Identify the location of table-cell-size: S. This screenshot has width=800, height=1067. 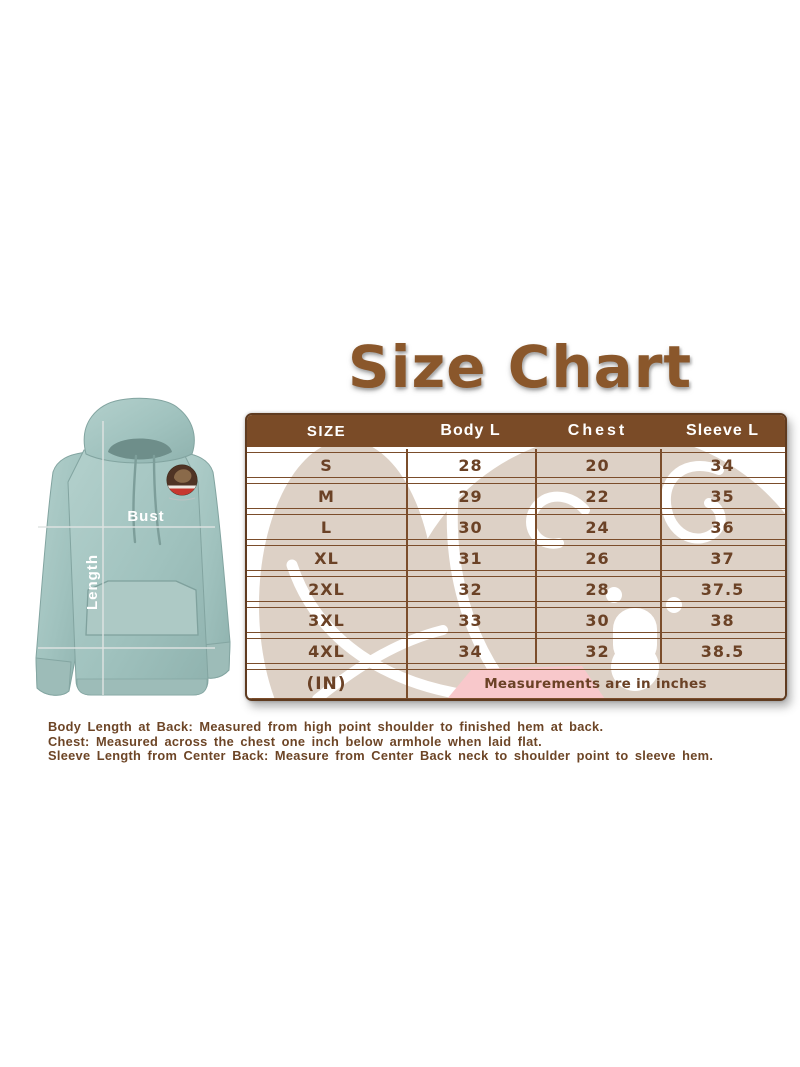
(326, 465).